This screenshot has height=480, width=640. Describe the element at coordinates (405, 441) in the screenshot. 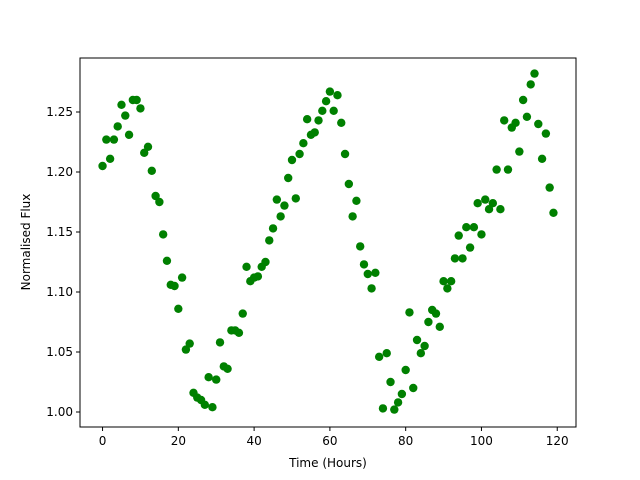

I see `x-tick-label: 80` at that location.